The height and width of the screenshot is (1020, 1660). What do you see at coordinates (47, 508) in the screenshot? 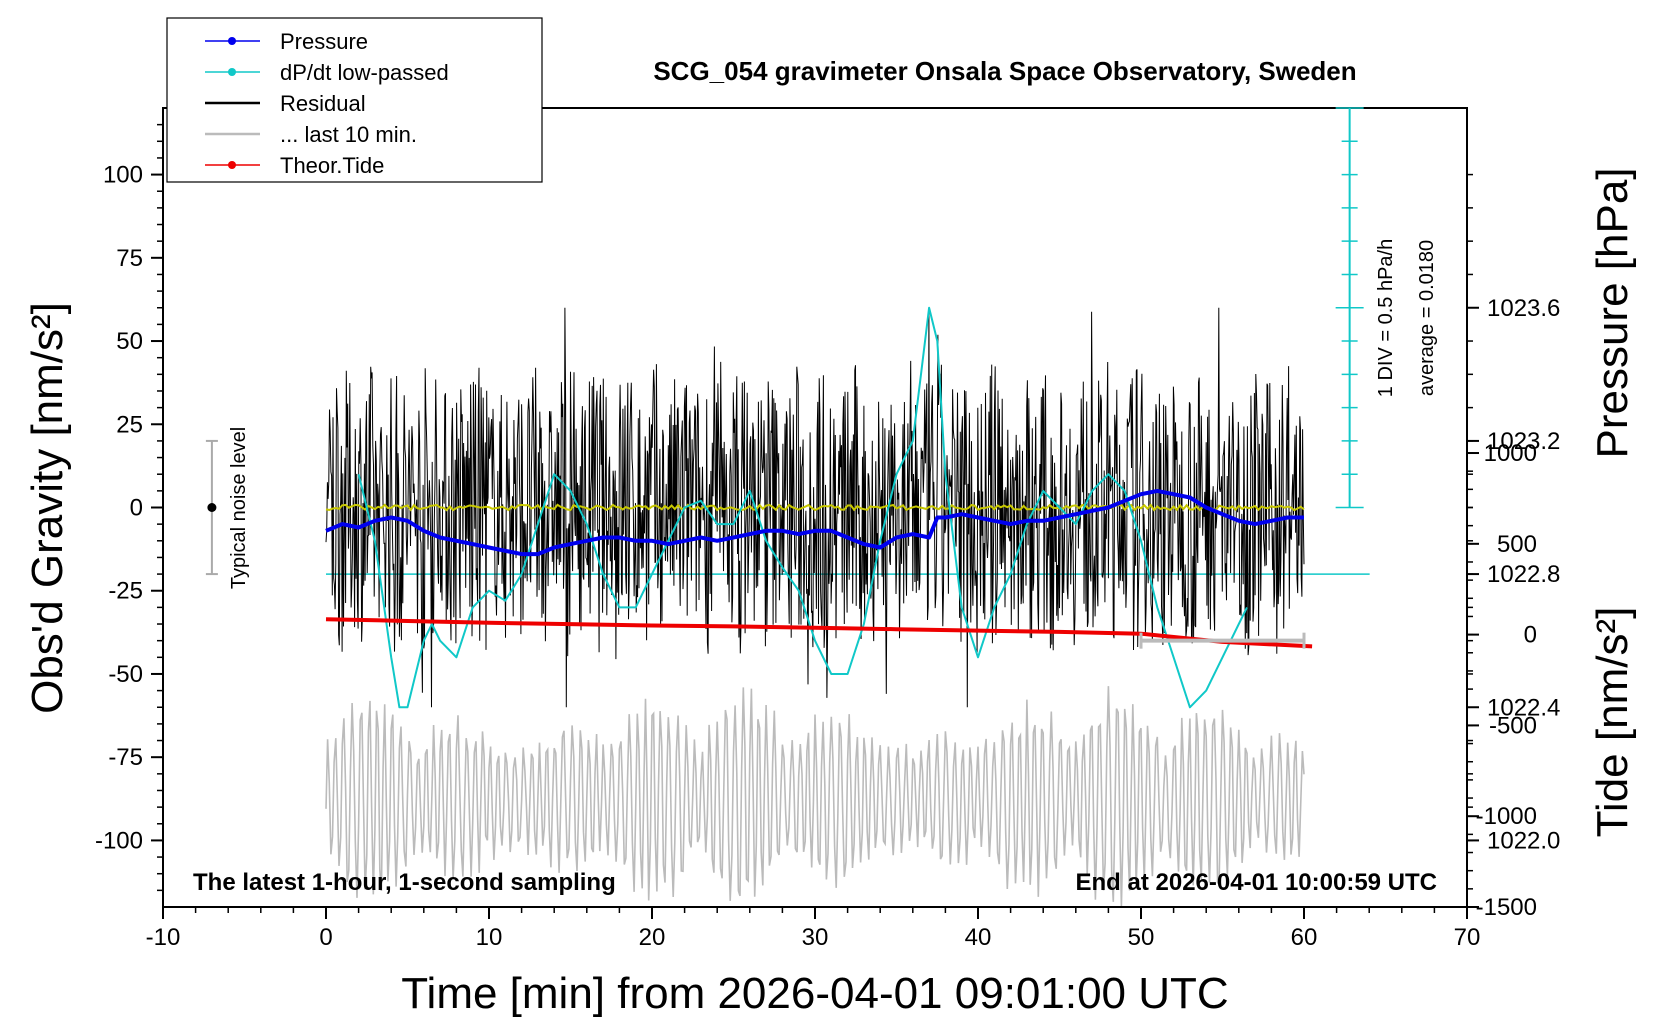
I see `y-axis-label-gravity: Obs'd Gravity [nm/s²]` at bounding box center [47, 508].